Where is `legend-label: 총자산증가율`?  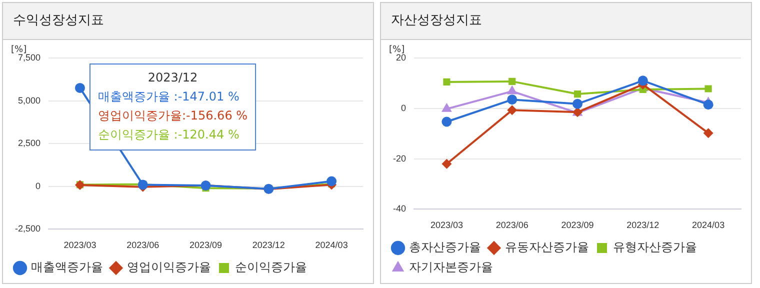
legend-label: 총자산증가율 is located at coordinates (445, 247).